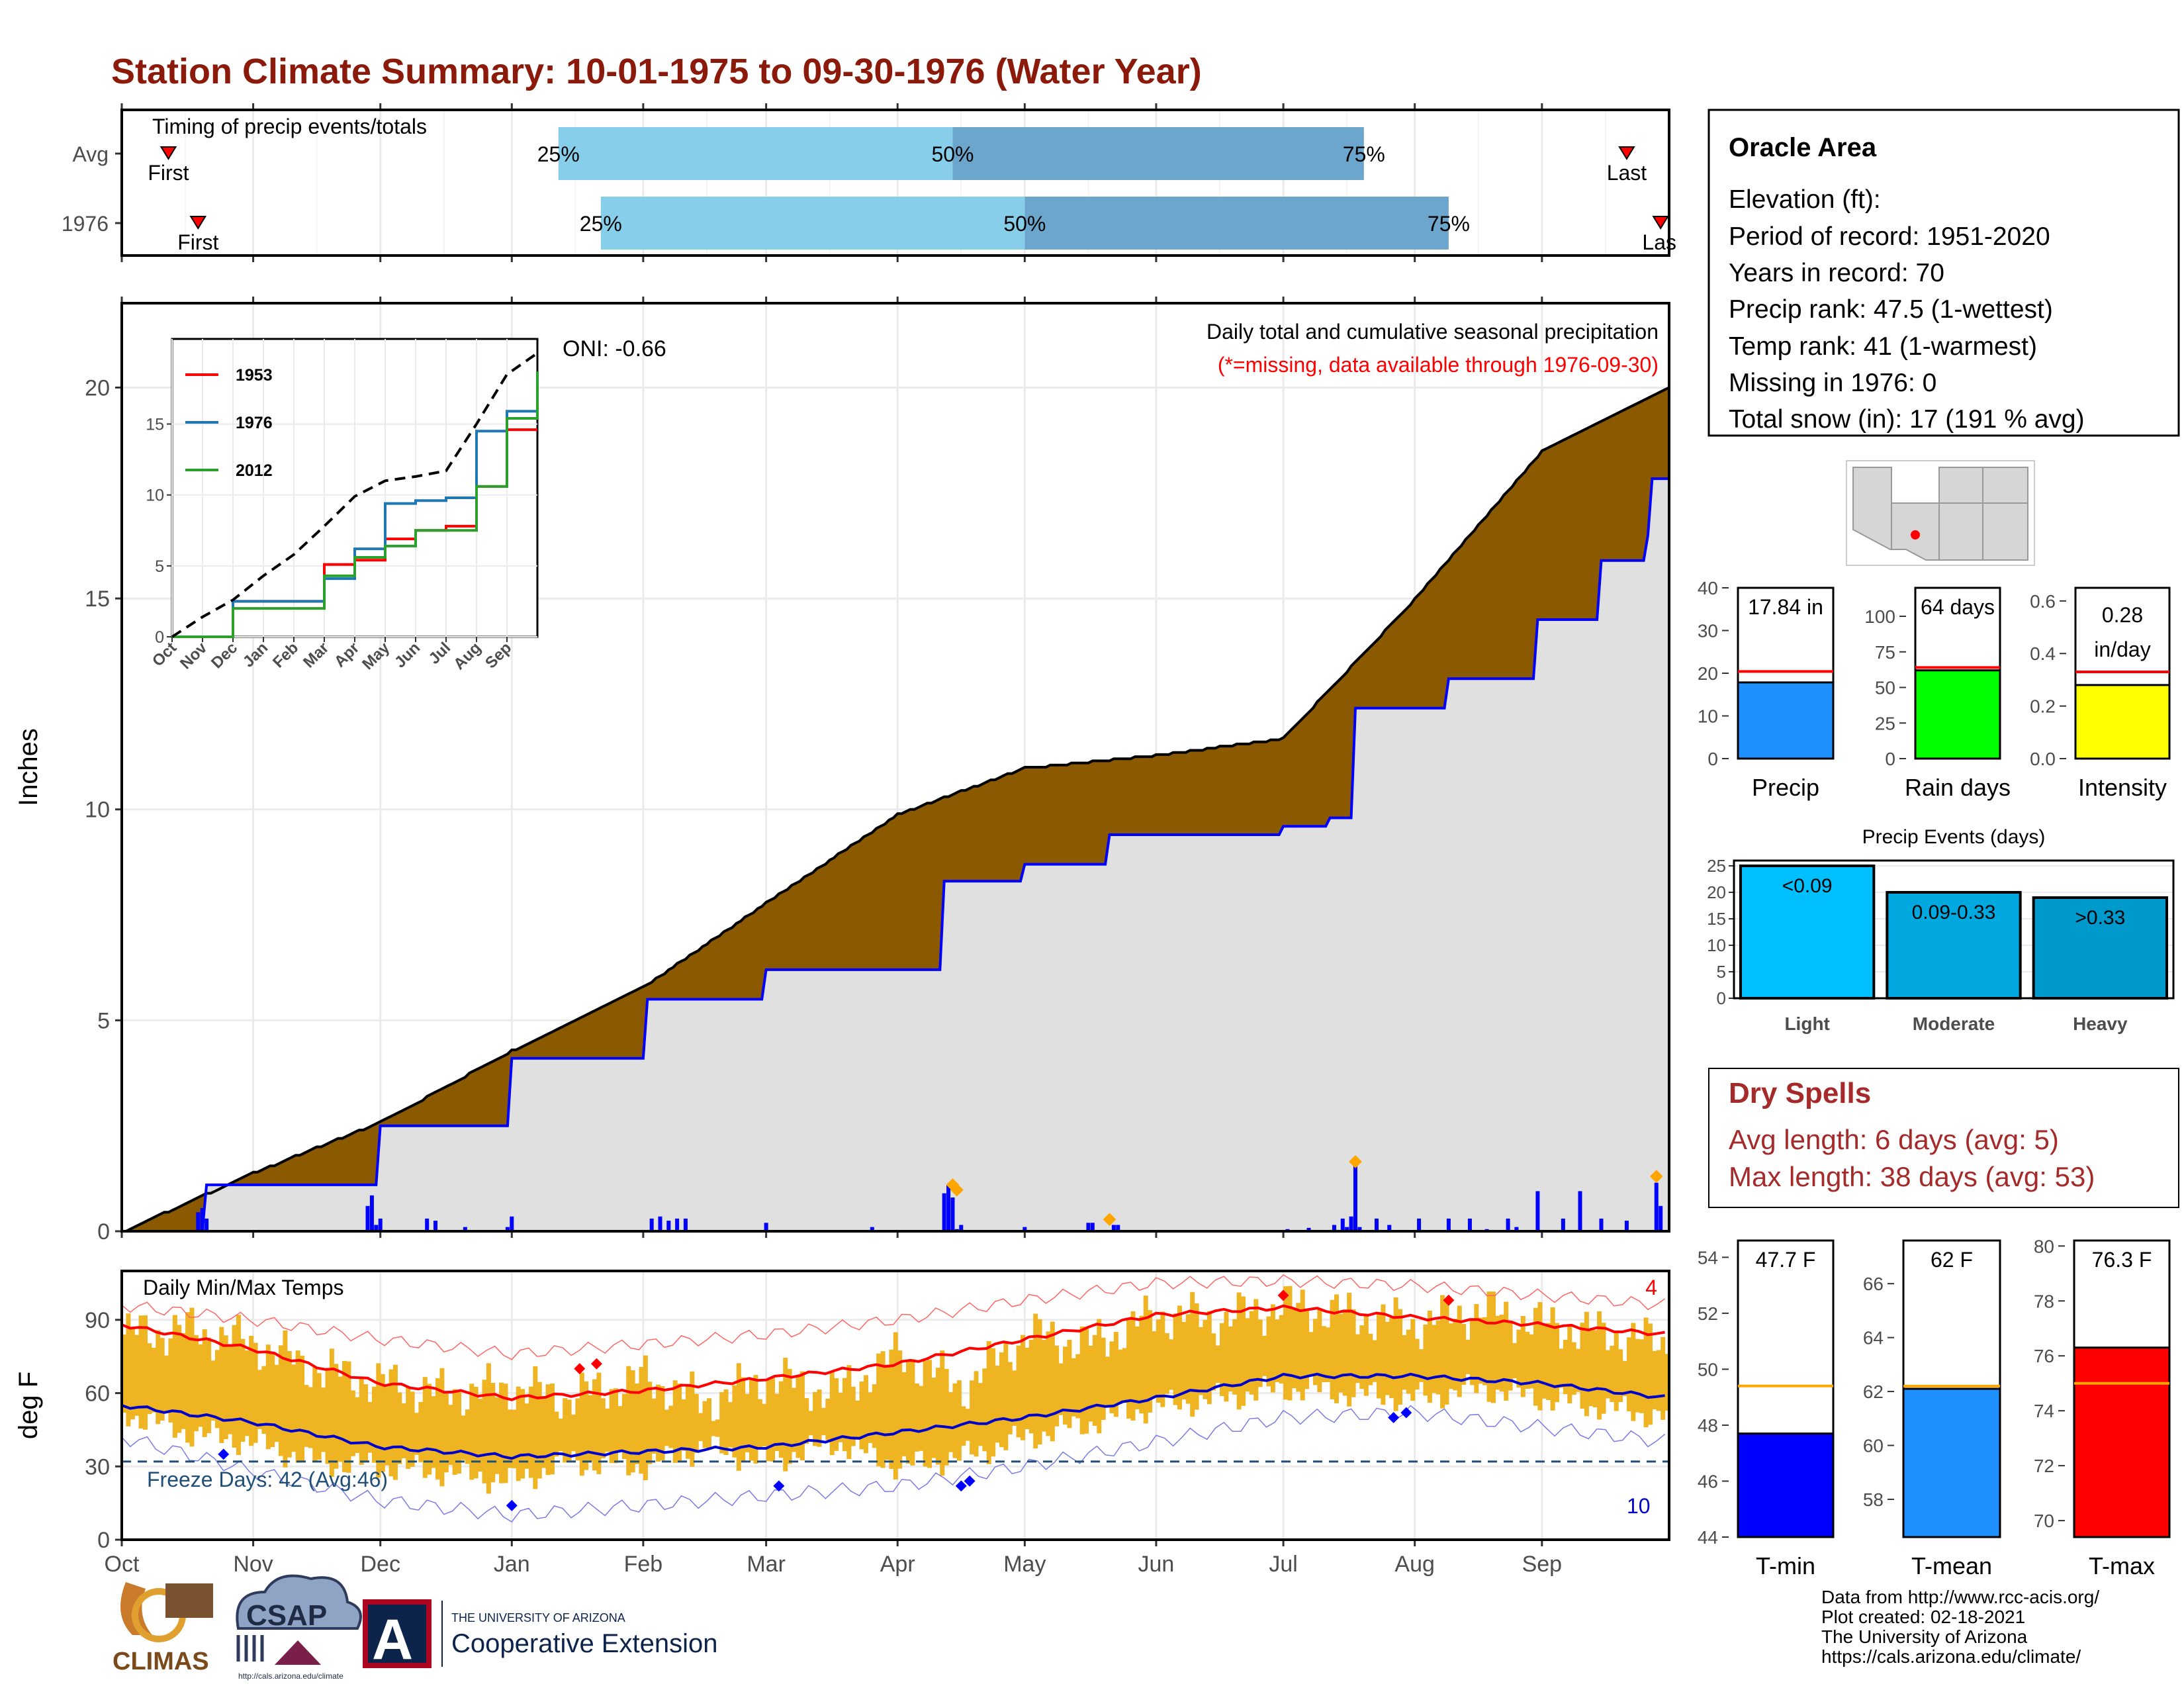 The width and height of the screenshot is (2184, 1688). I want to click on locator-map, so click(1940, 513).